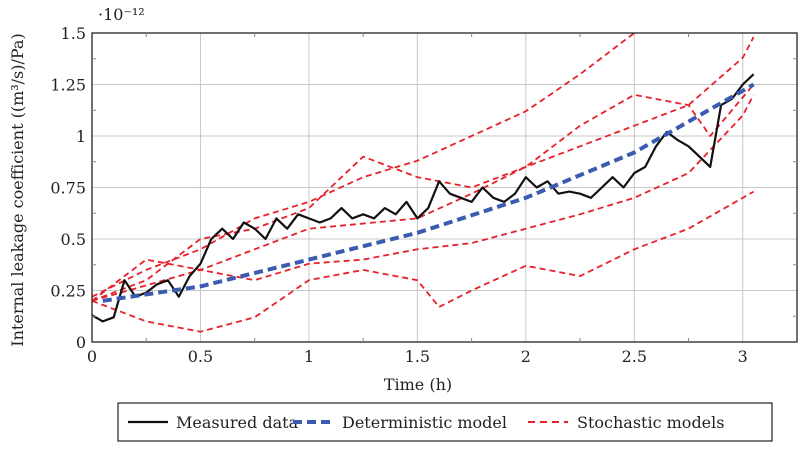 This screenshot has height=449, width=800. What do you see at coordinates (92, 356) in the screenshot?
I see `x-tick-label: 0` at bounding box center [92, 356].